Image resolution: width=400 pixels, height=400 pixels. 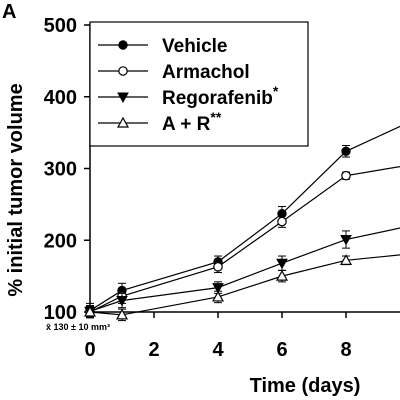 What do you see at coordinates (60, 241) in the screenshot?
I see `y-tick-label: 200` at bounding box center [60, 241].